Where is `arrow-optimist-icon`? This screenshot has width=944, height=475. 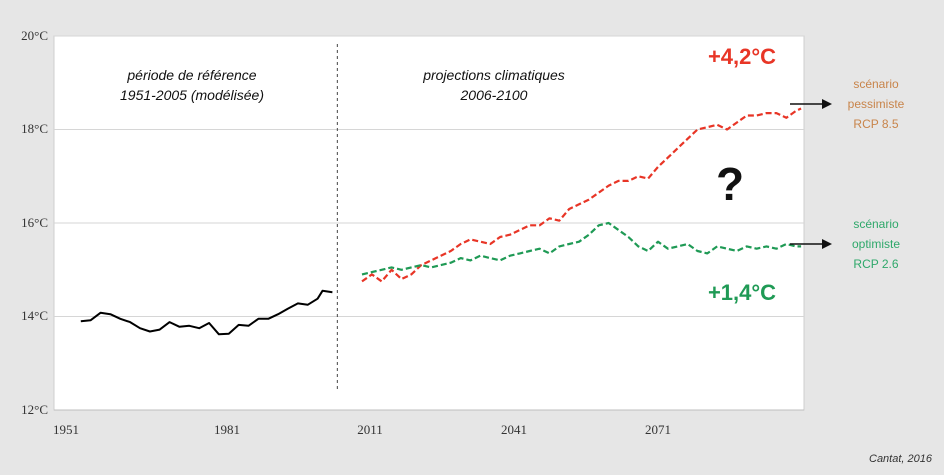
arrow-optimist-icon is located at coordinates (811, 244).